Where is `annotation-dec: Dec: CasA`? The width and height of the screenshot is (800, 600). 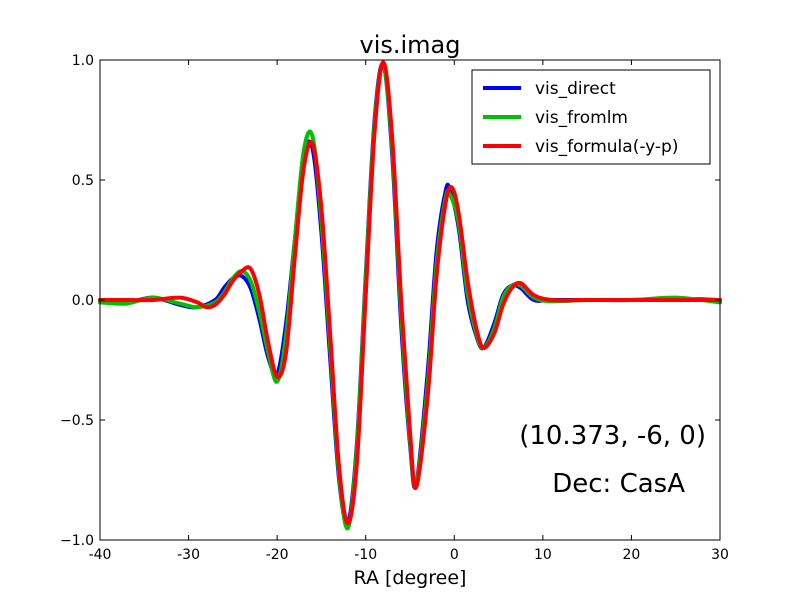 annotation-dec: Dec: CasA is located at coordinates (618, 484).